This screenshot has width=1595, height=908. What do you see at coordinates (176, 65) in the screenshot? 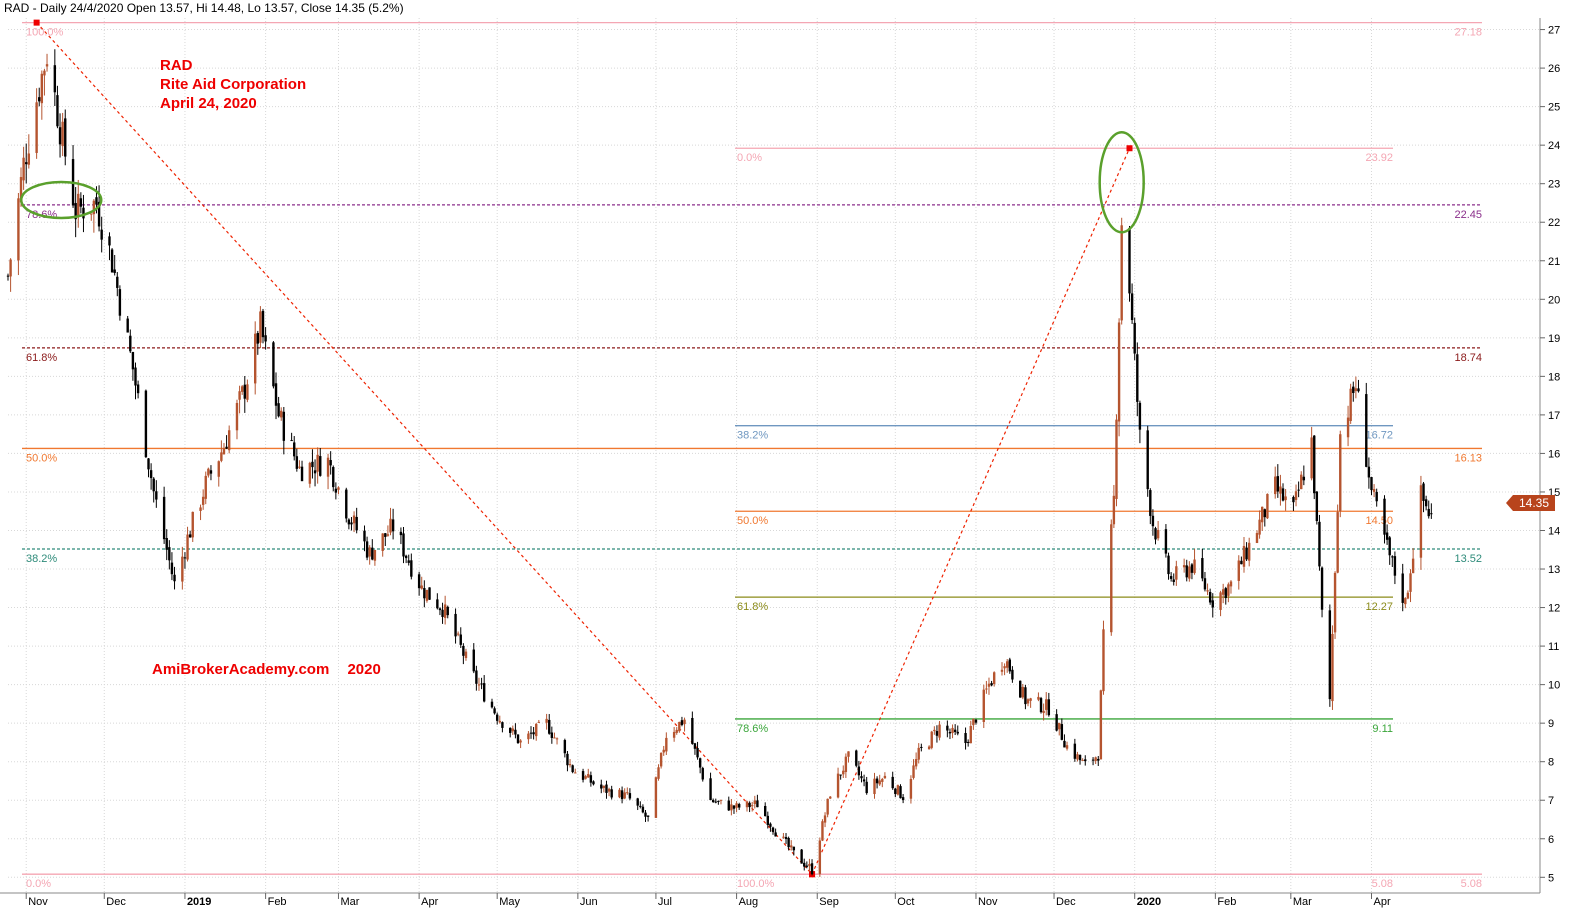
I see `symbol-label: RAD` at bounding box center [176, 65].